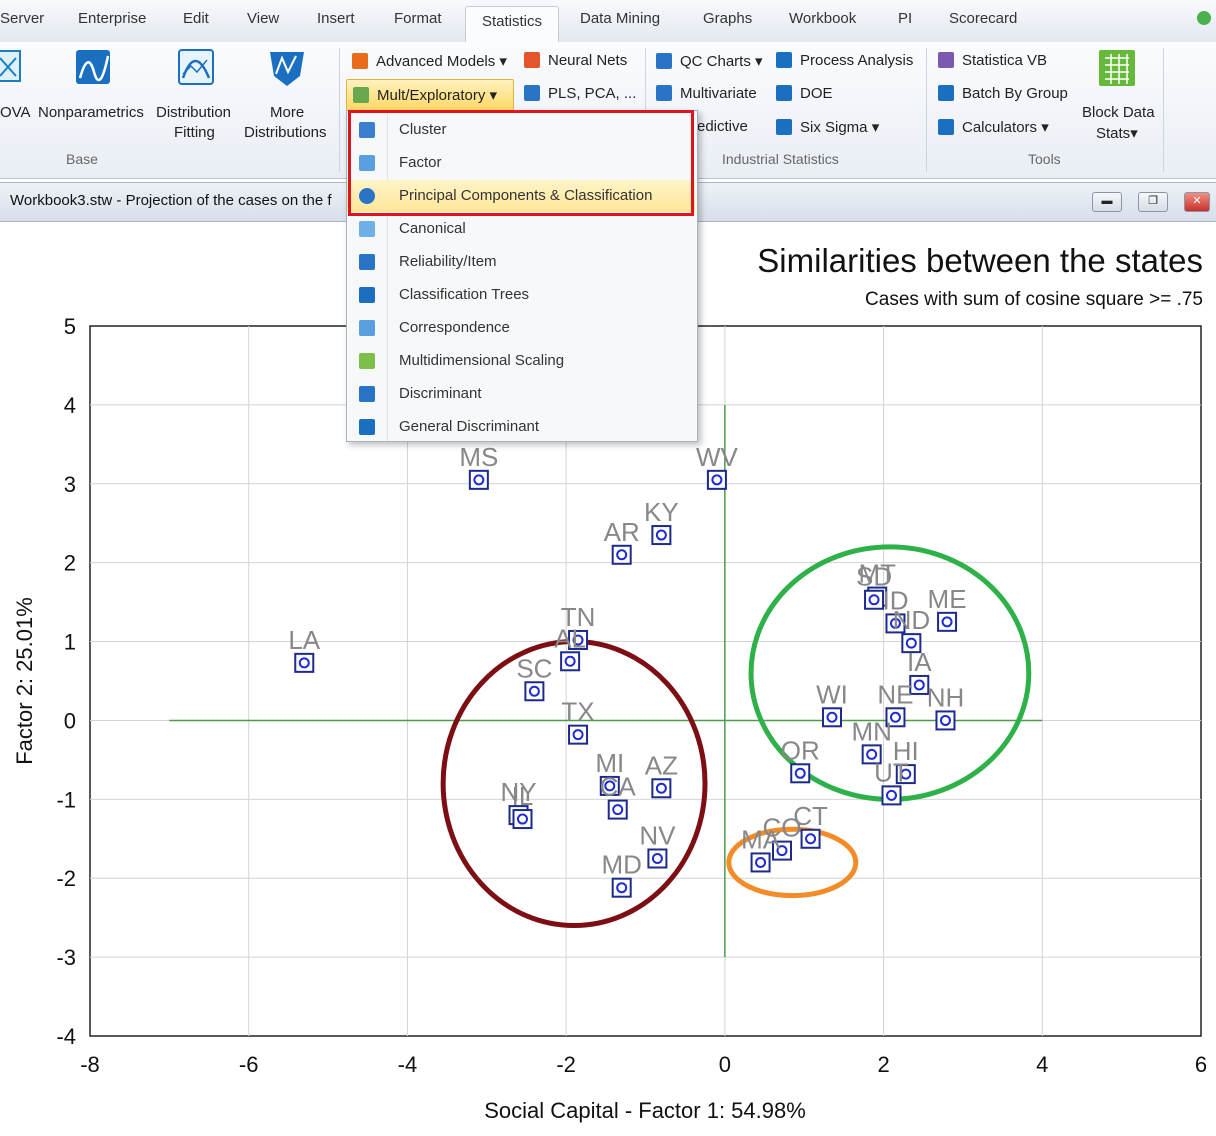 This screenshot has width=1216, height=1136. What do you see at coordinates (10, 66) in the screenshot?
I see `anova-icon` at bounding box center [10, 66].